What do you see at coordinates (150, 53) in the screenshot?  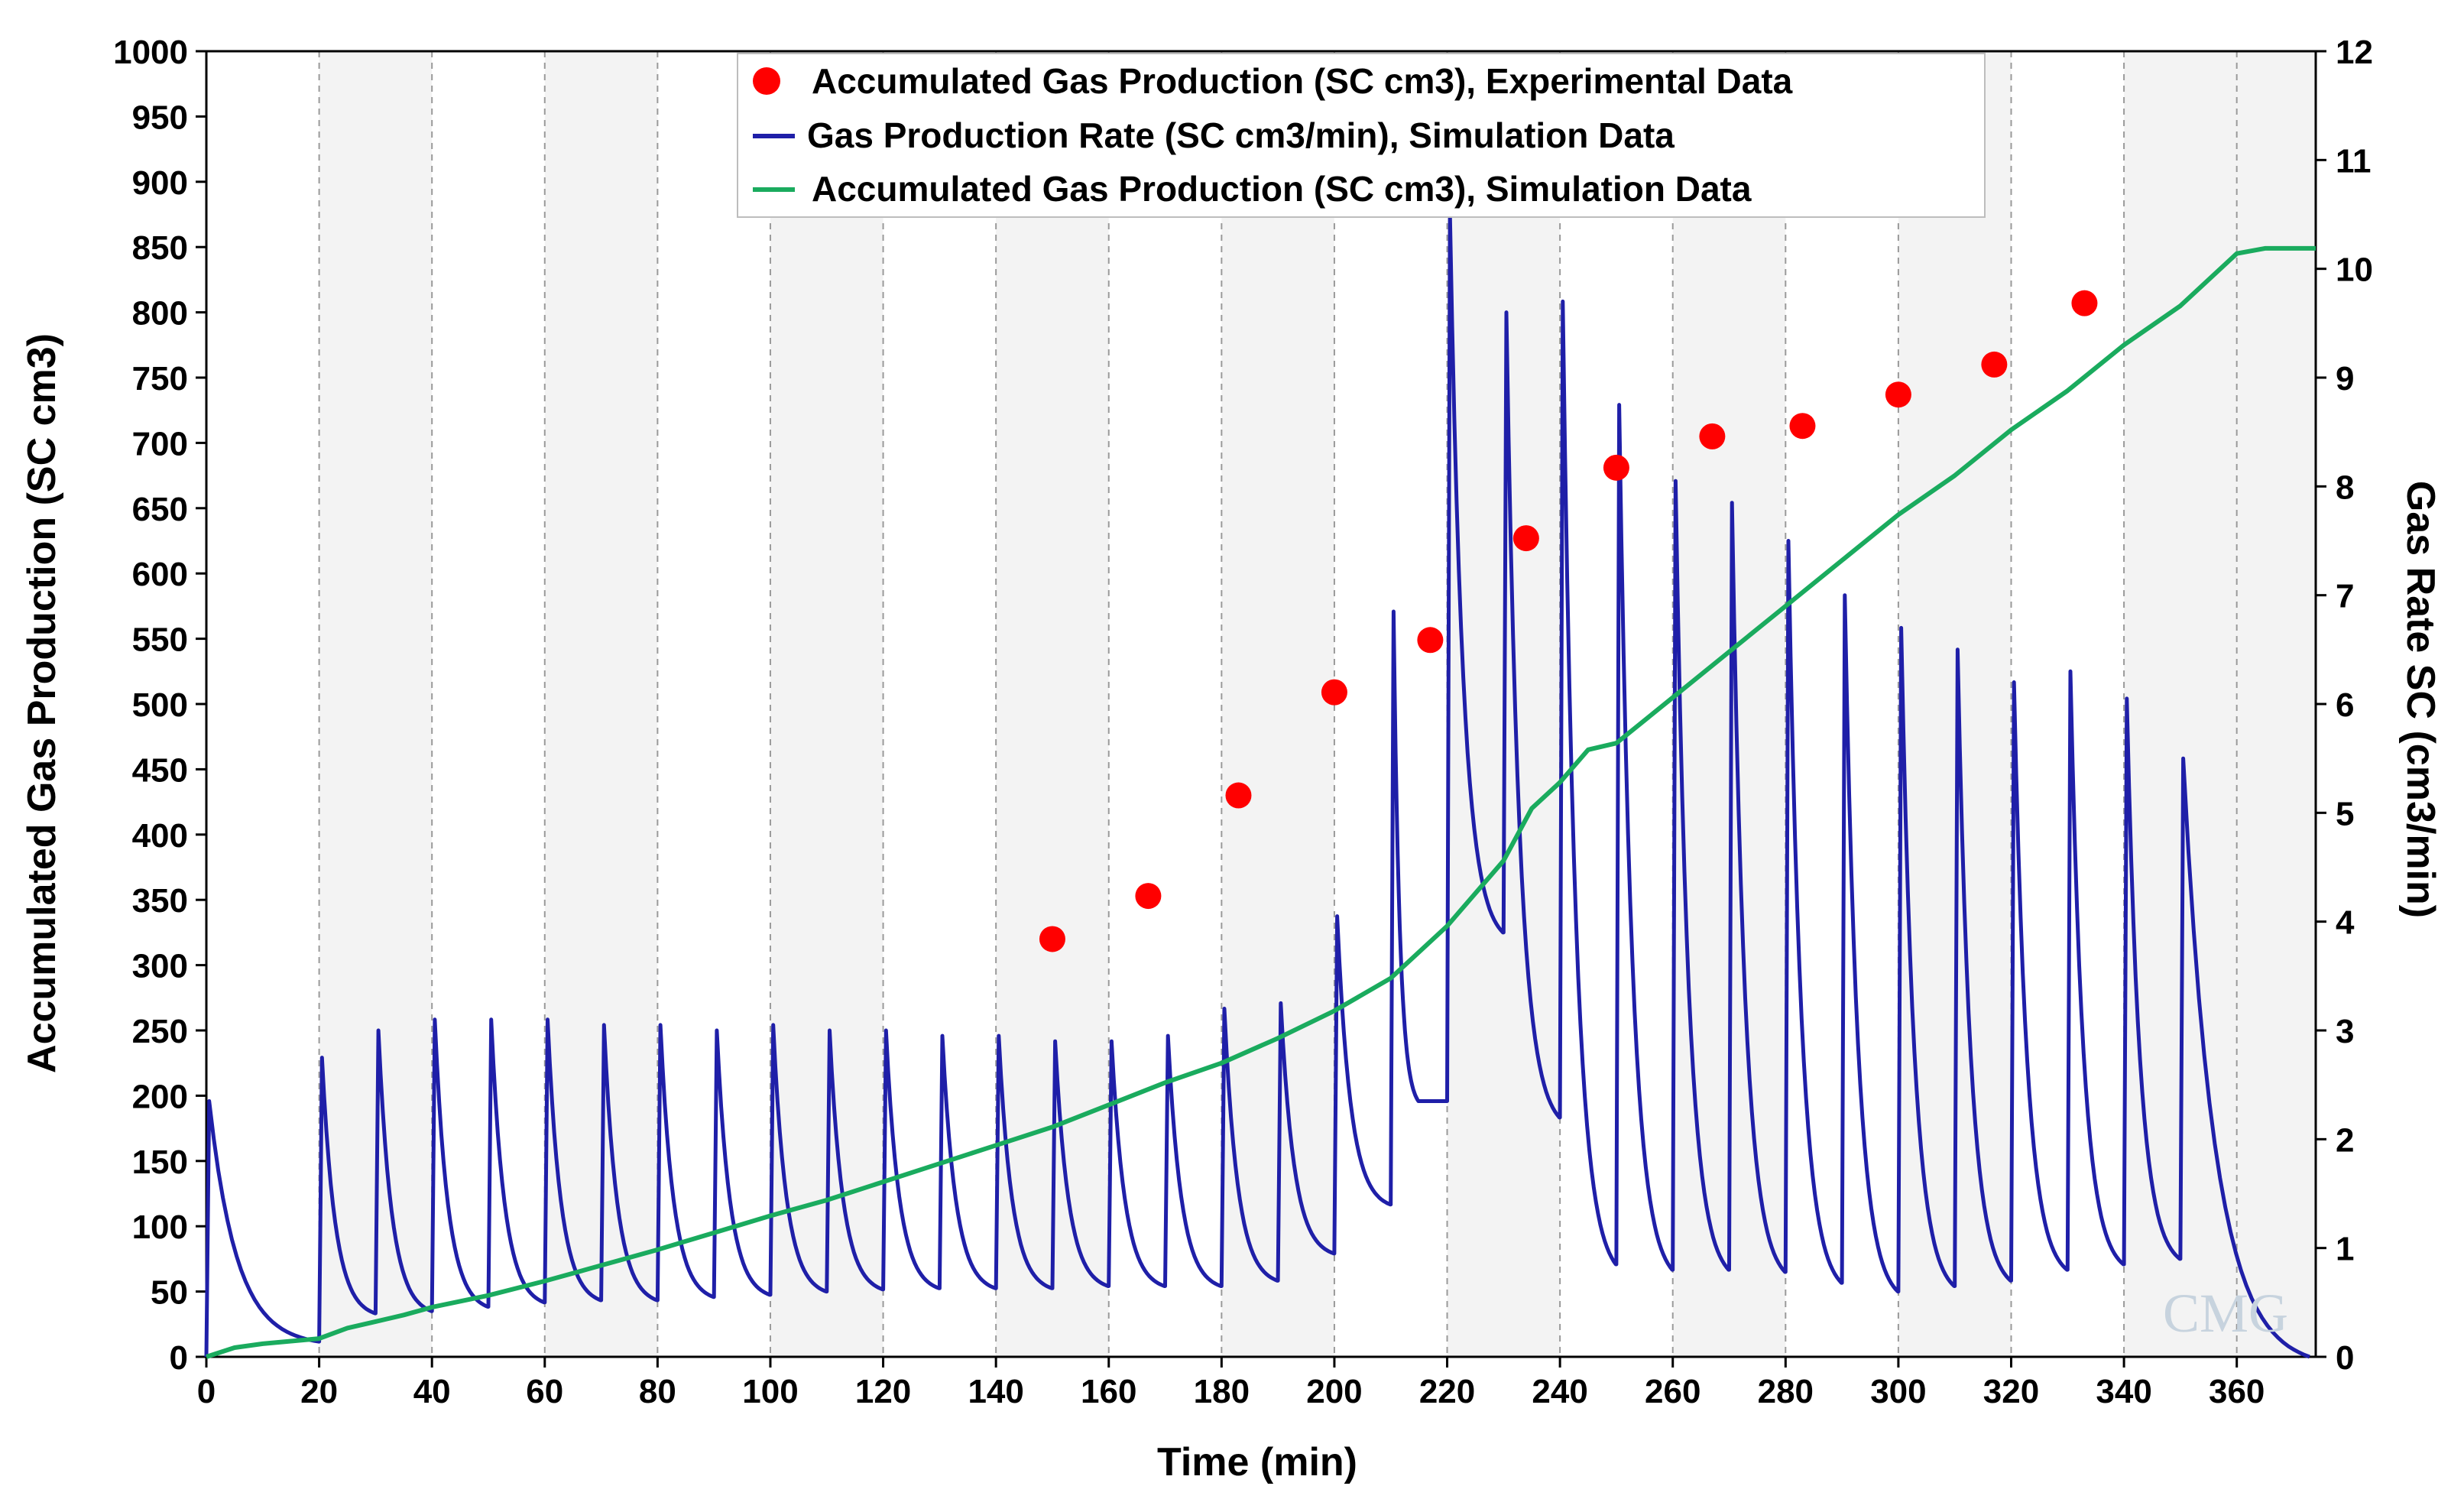 I see `y-left-tick-label-1000: 1000` at bounding box center [150, 53].